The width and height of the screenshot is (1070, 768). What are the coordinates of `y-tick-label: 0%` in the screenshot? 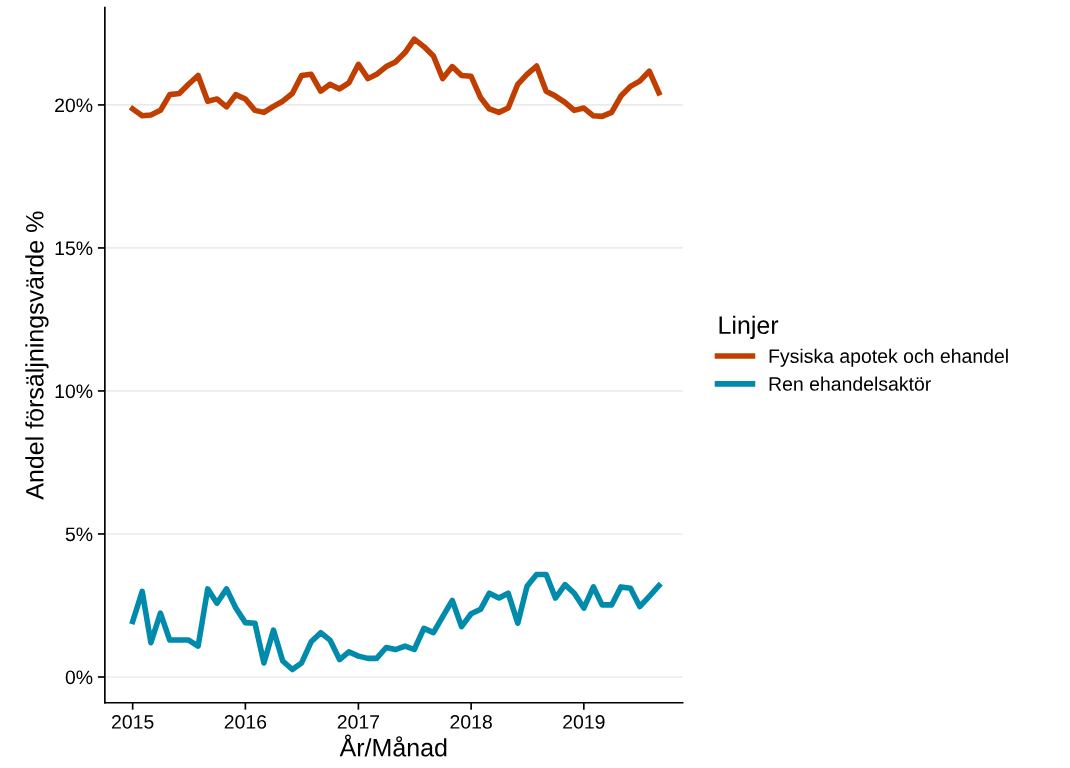 It's located at (79, 677).